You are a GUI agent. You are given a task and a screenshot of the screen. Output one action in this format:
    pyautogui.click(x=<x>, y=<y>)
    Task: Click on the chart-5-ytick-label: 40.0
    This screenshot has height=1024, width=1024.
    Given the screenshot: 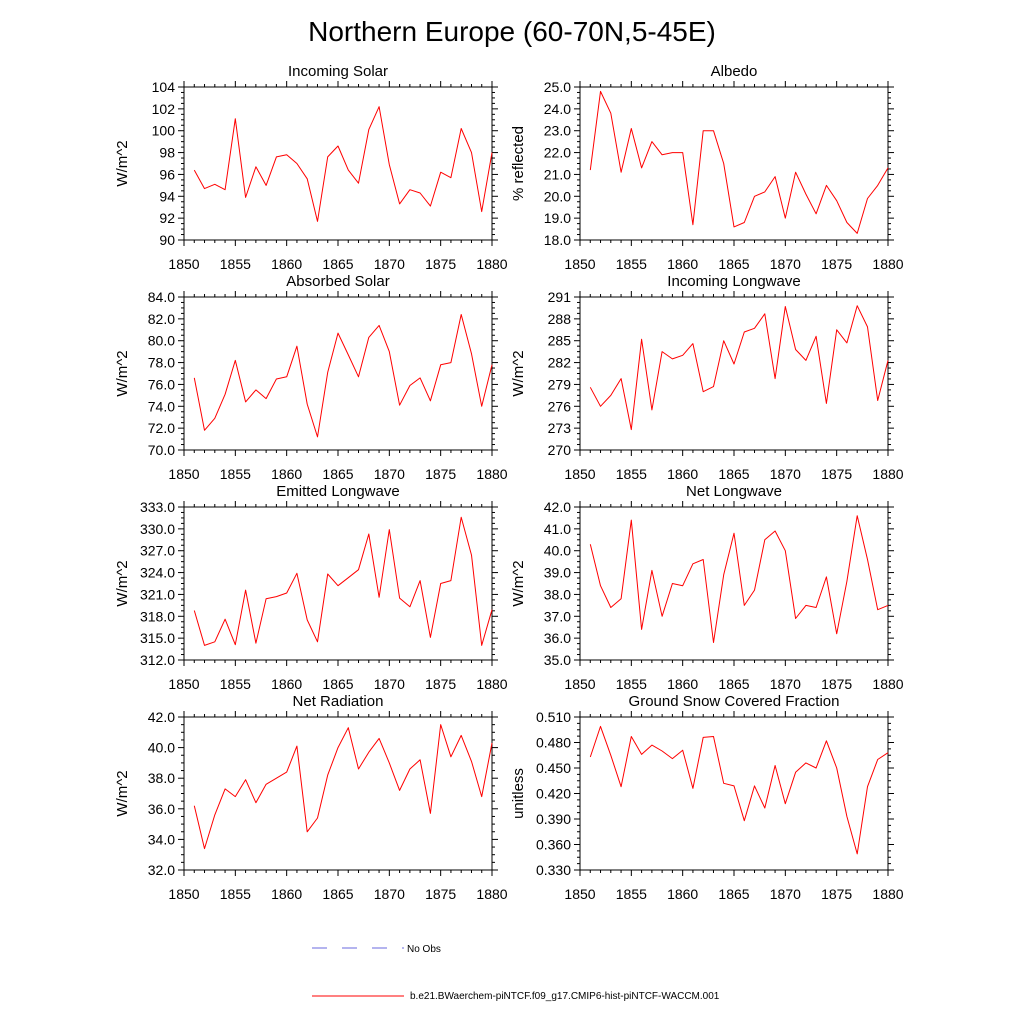 What is the action you would take?
    pyautogui.click(x=557, y=551)
    